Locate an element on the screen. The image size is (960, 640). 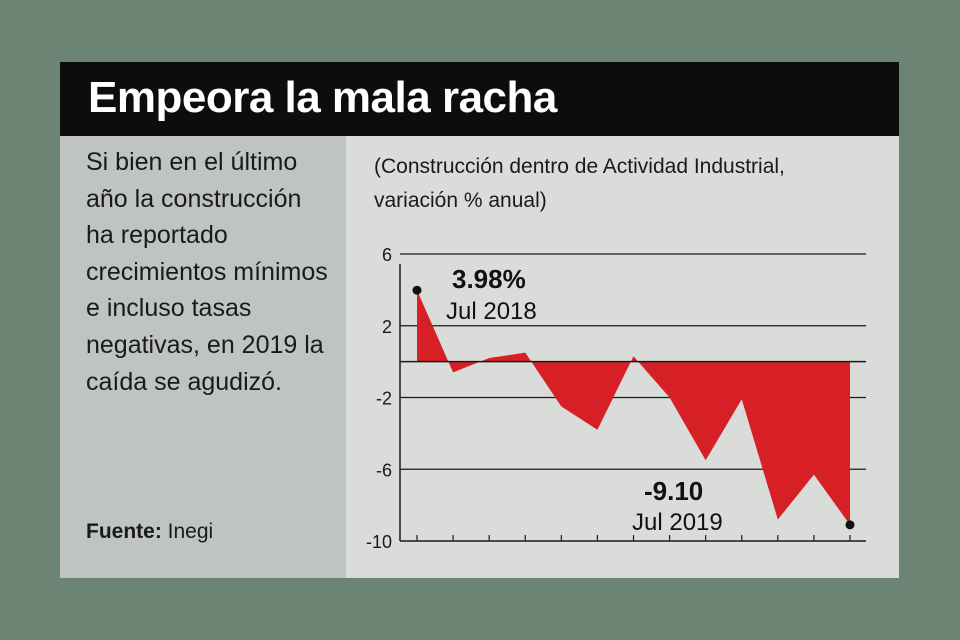
annotation-start-label: Jul 2018 is located at coordinates (491, 311).